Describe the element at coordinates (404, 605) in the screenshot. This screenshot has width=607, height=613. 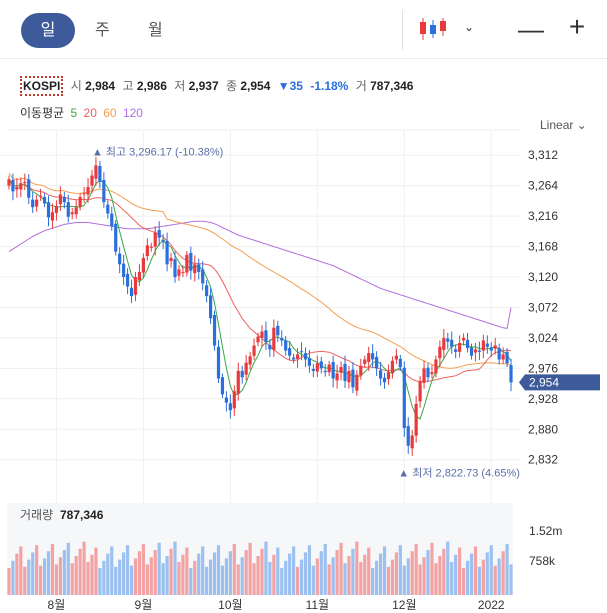
I see `x-tick-label: 12월` at that location.